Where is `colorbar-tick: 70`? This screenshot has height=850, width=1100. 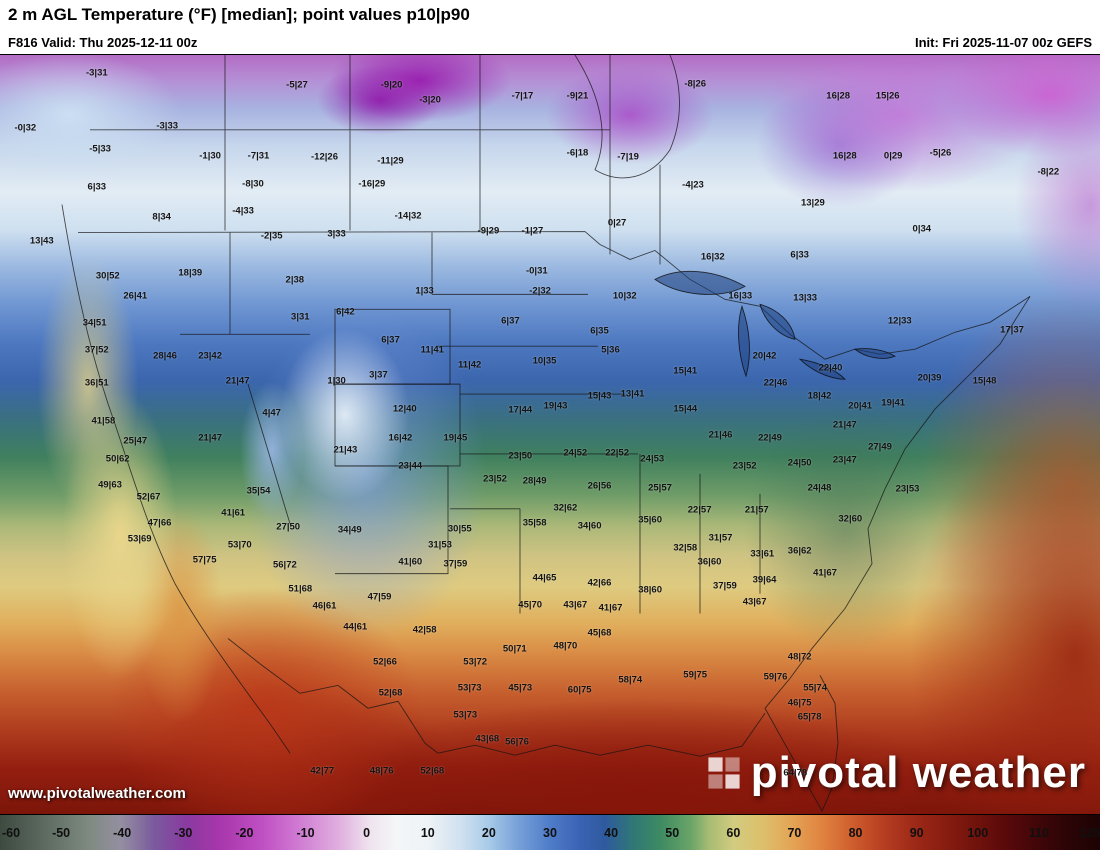 colorbar-tick: 70 is located at coordinates (794, 832).